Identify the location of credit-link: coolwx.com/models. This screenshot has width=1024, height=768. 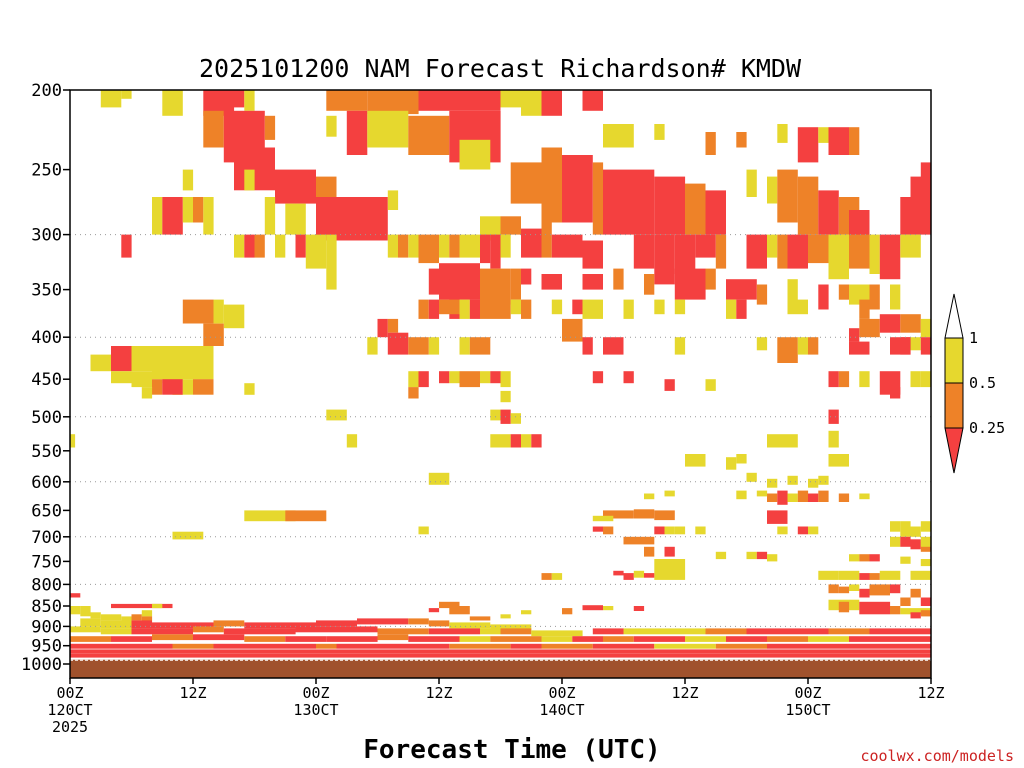
(937, 756).